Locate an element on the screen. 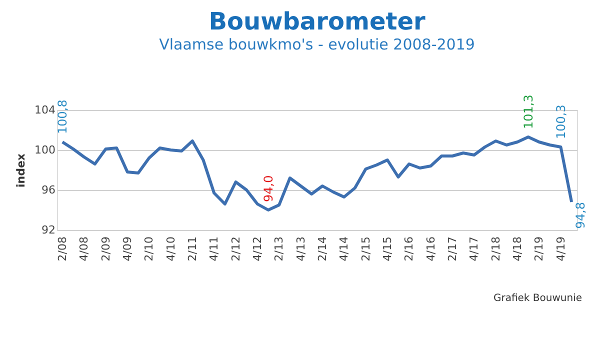 This screenshot has width=611, height=344. x-tick-label: 4/17 is located at coordinates (474, 249).